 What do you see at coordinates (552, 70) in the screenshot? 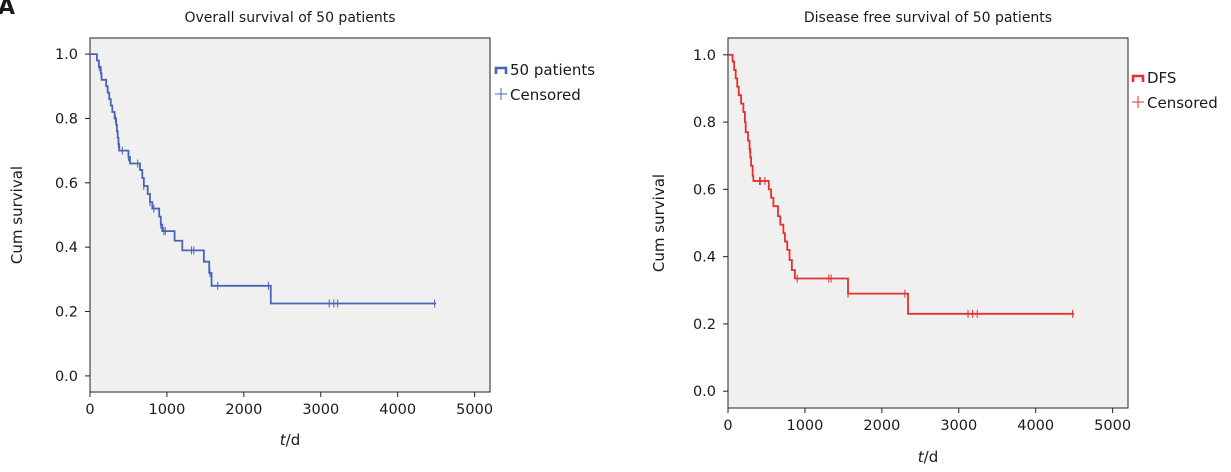
I see `legend-series-label: 50 patients` at bounding box center [552, 70].